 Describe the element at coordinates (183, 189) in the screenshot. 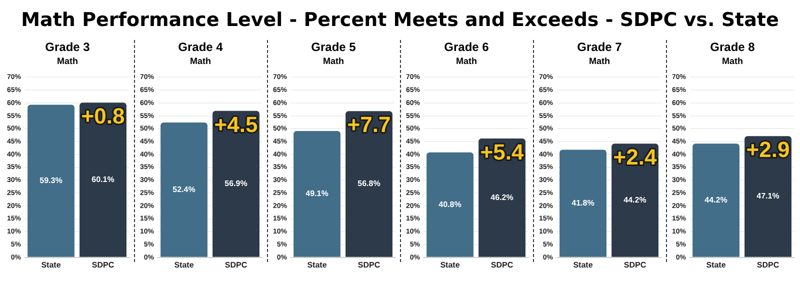

I see `data-label: 52.4%` at that location.